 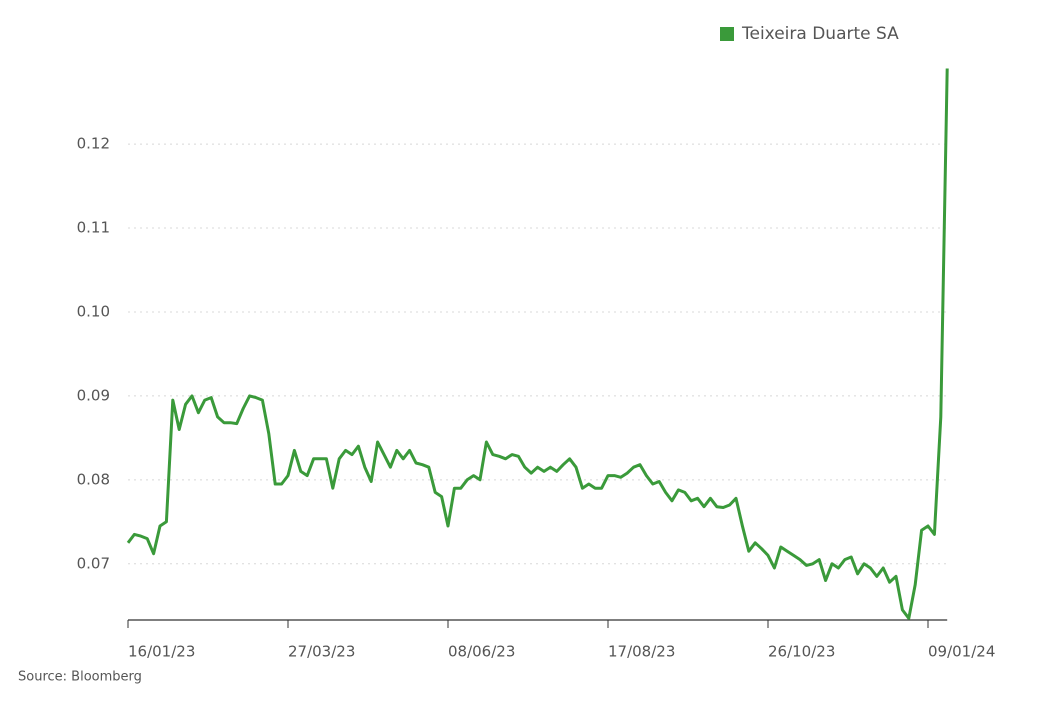 I want to click on y-tick-label: 0.09, so click(x=93, y=395).